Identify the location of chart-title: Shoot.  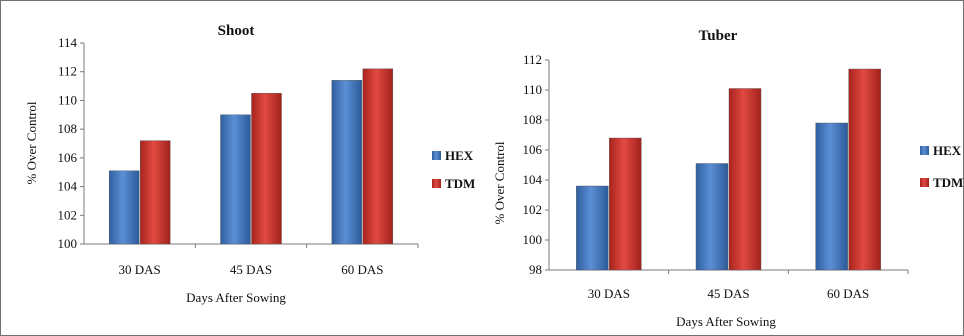
(236, 31).